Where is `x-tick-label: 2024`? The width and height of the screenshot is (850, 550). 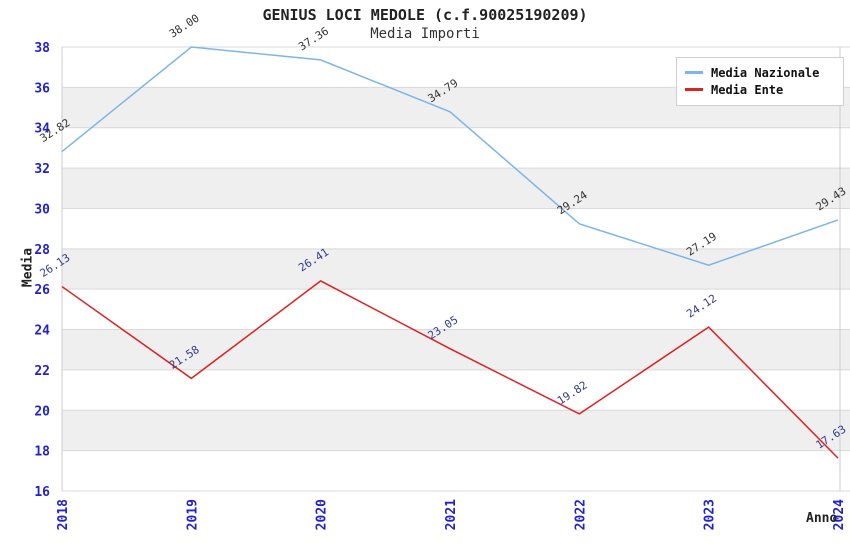
x-tick-label: 2024 is located at coordinates (839, 514).